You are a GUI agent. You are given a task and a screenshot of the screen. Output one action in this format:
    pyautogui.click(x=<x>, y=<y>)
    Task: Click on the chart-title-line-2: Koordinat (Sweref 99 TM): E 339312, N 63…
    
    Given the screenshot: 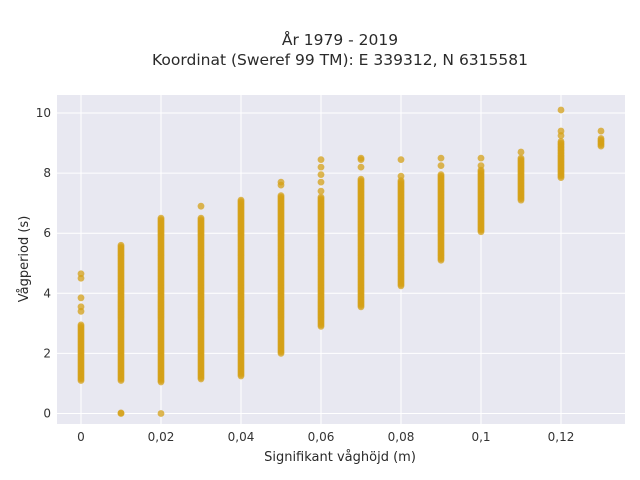 What is the action you would take?
    pyautogui.click(x=340, y=60)
    